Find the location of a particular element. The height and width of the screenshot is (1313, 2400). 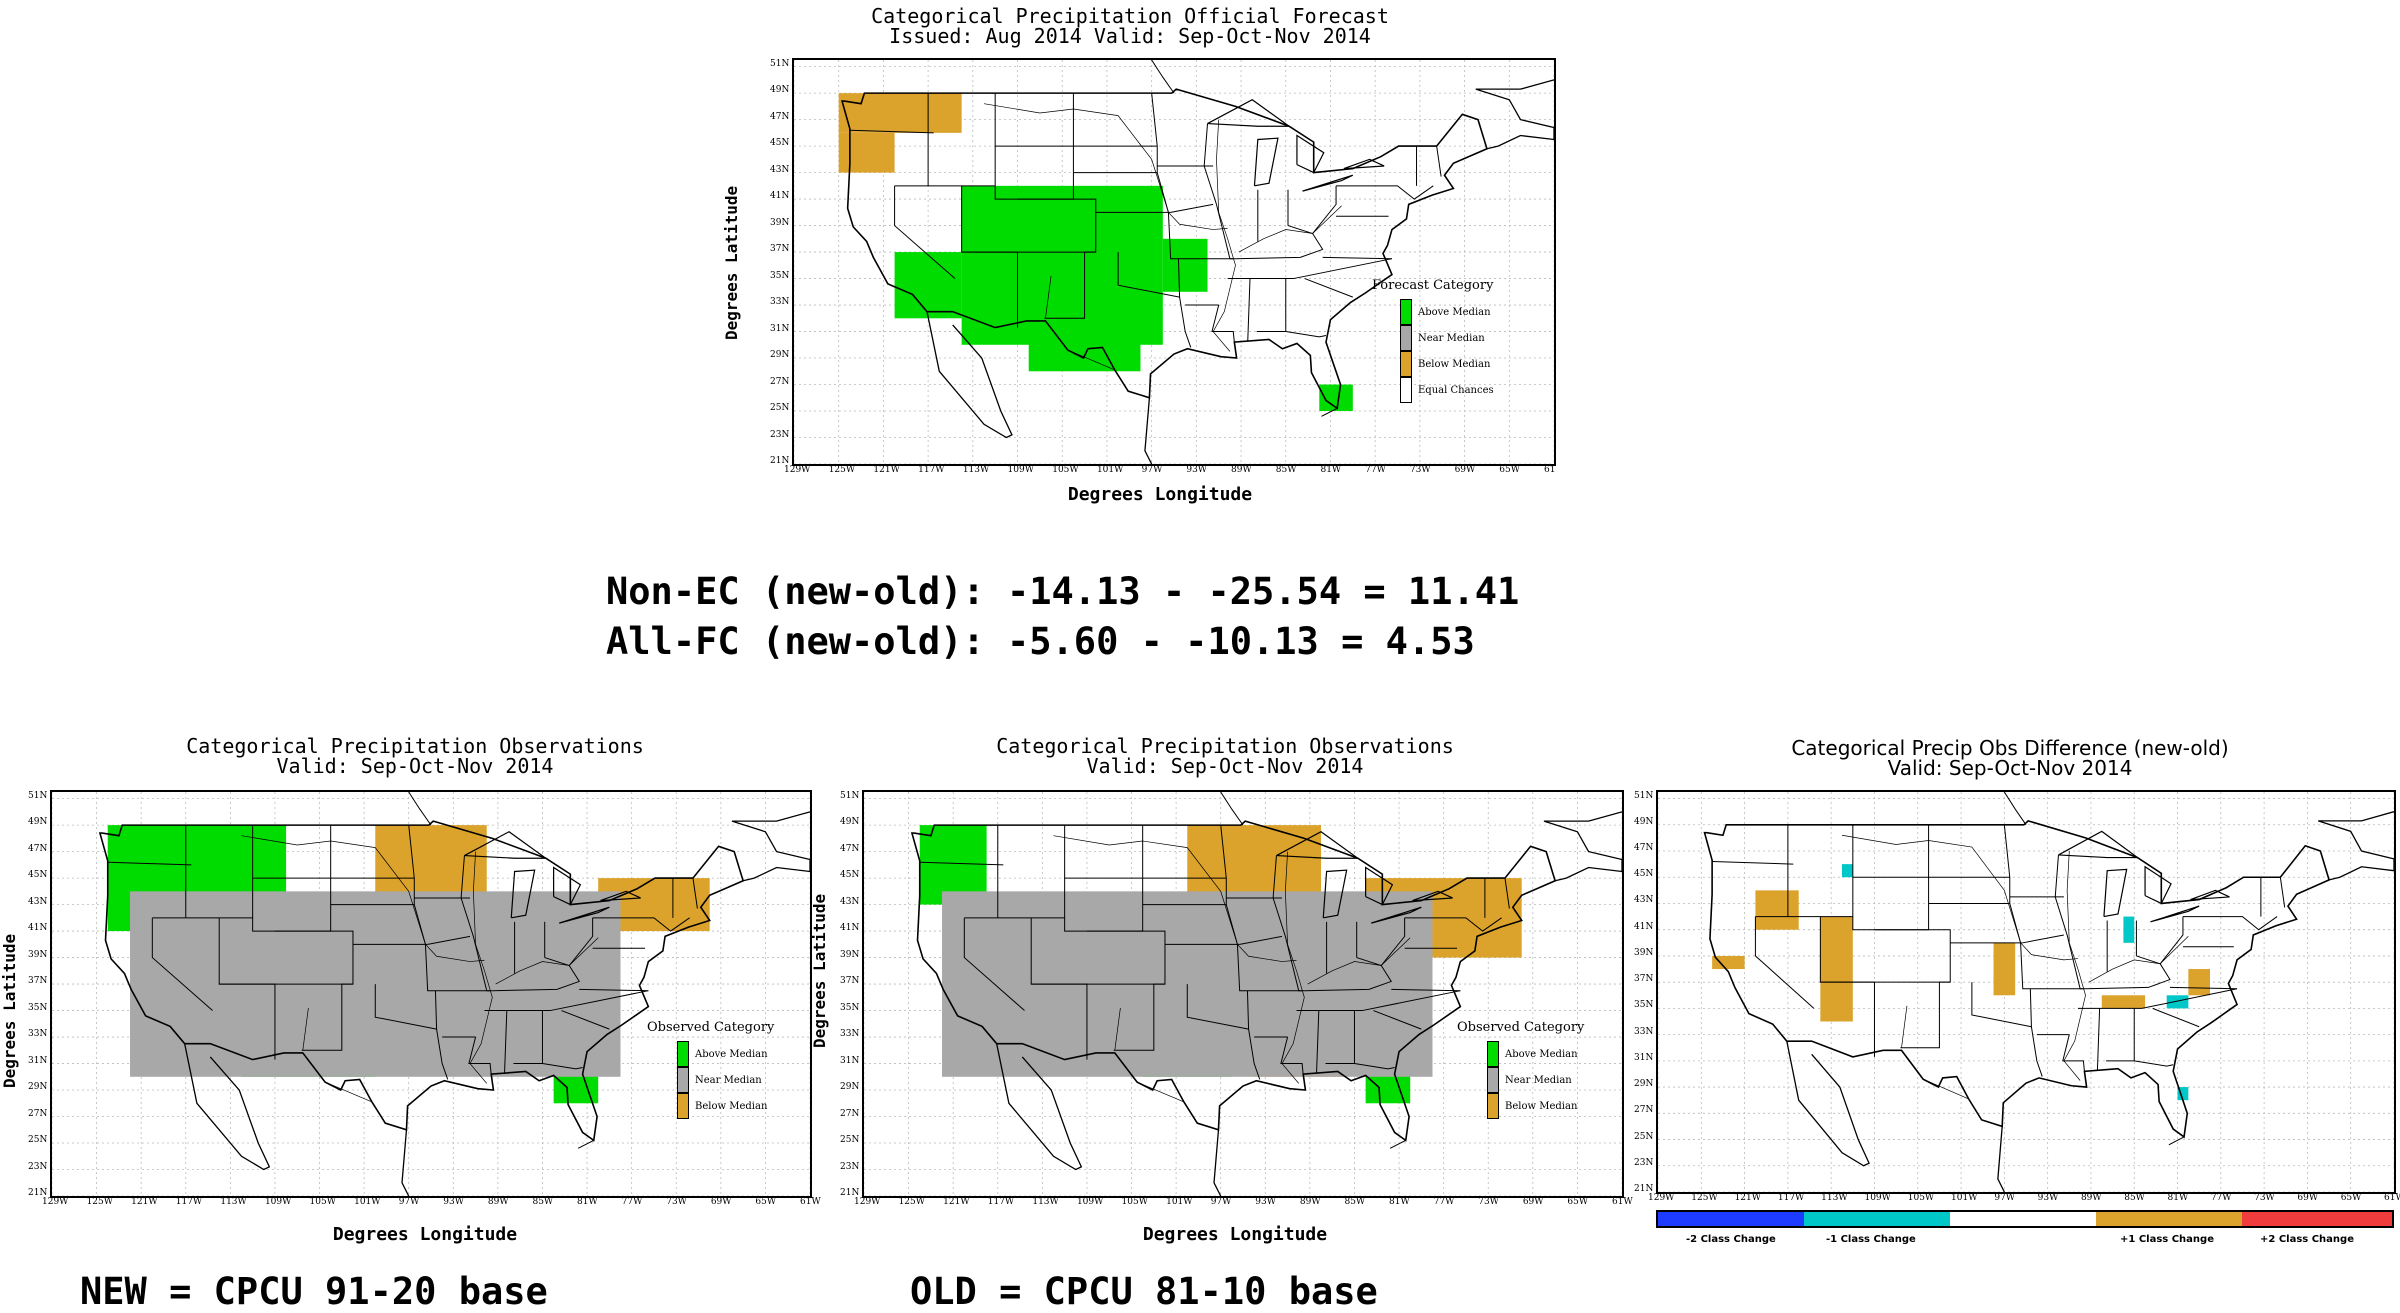

forecast-xlabel: Degrees Longitude is located at coordinates (1160, 494).